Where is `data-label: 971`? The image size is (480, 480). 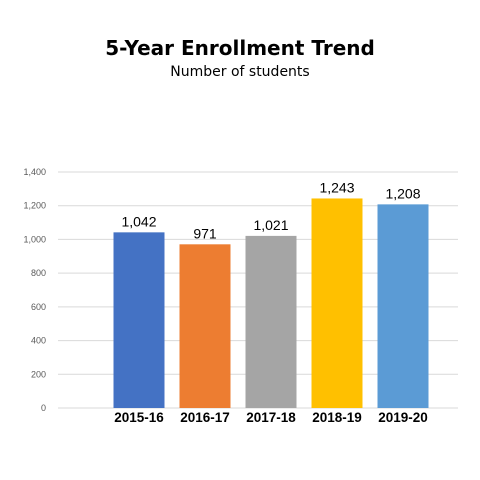 data-label: 971 is located at coordinates (205, 233).